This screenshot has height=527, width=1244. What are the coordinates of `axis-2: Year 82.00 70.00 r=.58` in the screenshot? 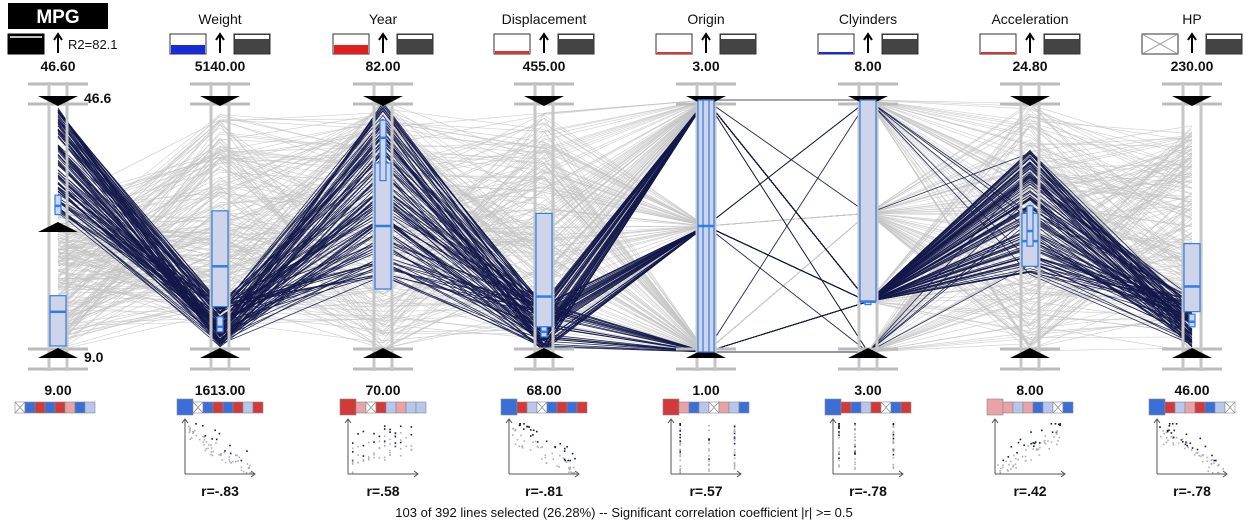 It's located at (383, 255).